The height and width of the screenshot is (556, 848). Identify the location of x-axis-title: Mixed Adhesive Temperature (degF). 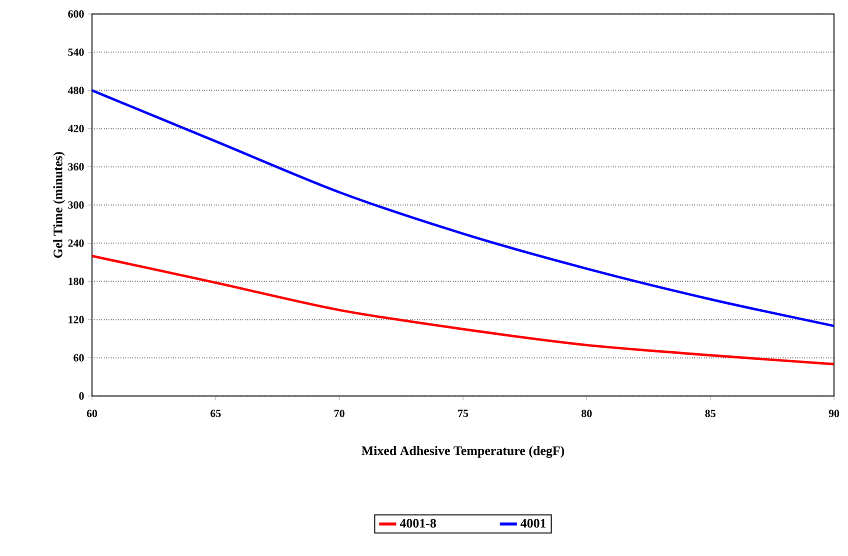
(463, 452).